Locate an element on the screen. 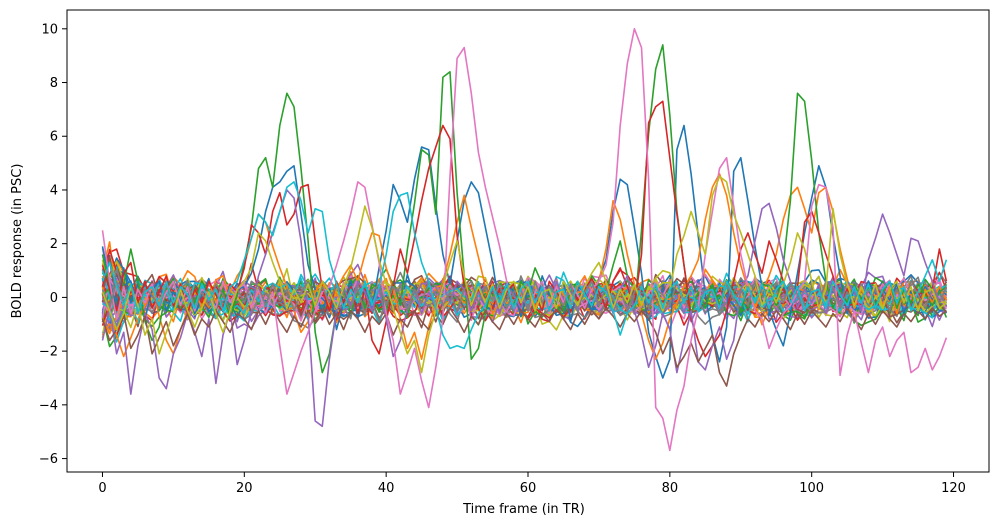  y-tick-label: −4 is located at coordinates (48, 405).